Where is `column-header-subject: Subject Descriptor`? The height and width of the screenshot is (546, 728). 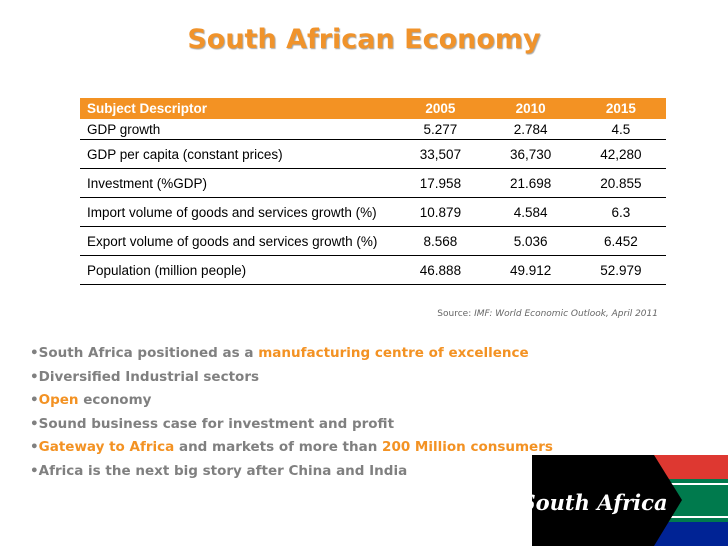
column-header-subject: Subject Descriptor is located at coordinates (238, 108).